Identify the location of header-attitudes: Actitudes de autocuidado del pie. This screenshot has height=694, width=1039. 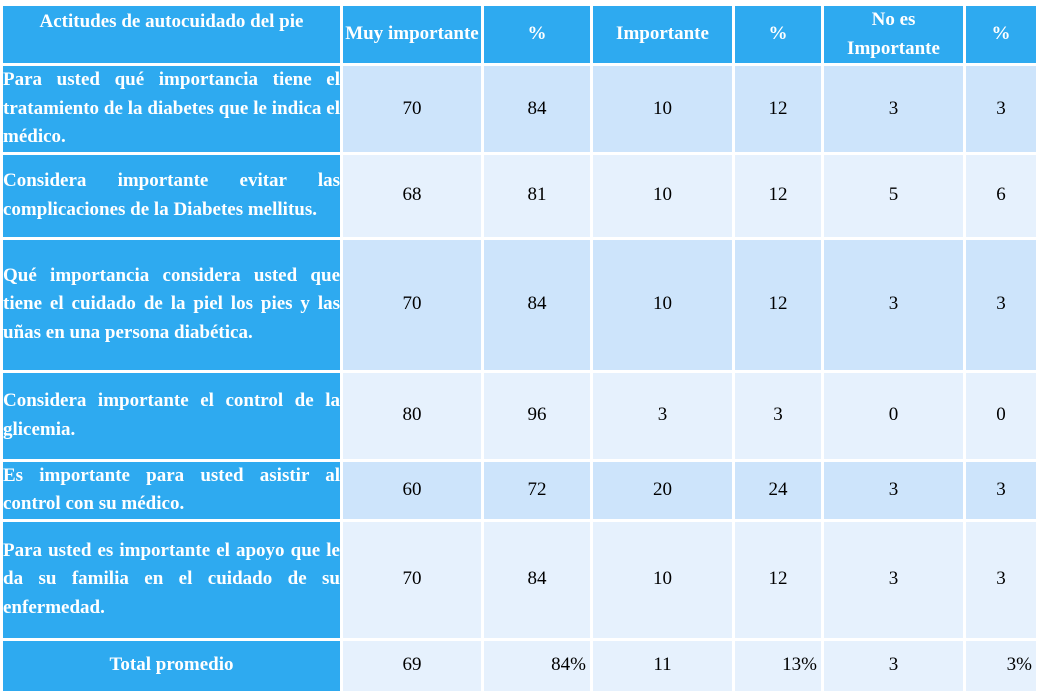
(171, 34).